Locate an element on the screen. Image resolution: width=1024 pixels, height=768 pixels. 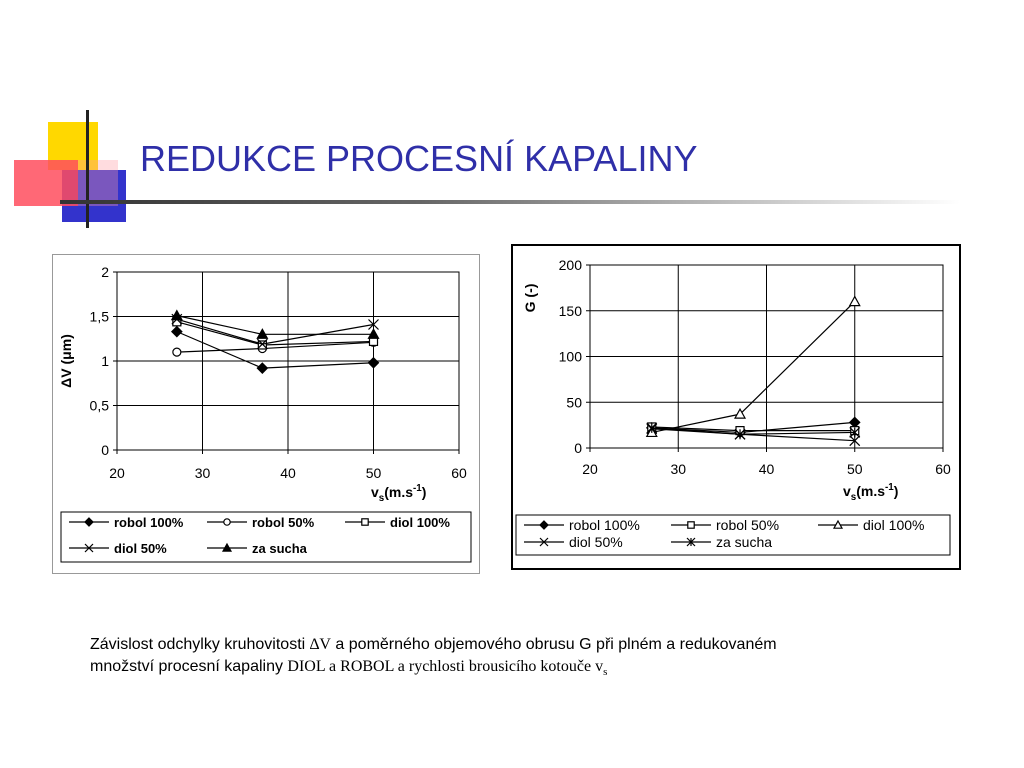
chart-a-xtick-label: 50 is located at coordinates (374, 473).